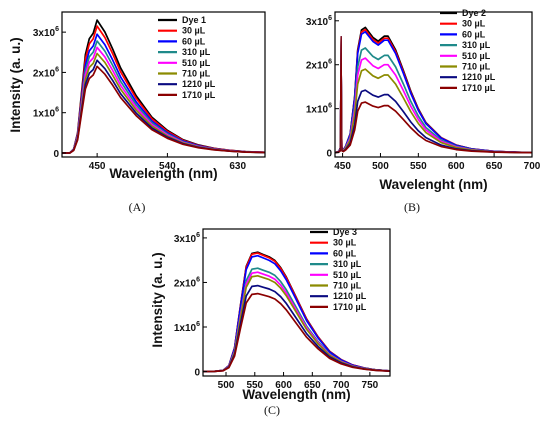 The height and width of the screenshot is (421, 550). Describe the element at coordinates (345, 232) in the screenshot. I see `legend-label-1: Dye 3` at that location.